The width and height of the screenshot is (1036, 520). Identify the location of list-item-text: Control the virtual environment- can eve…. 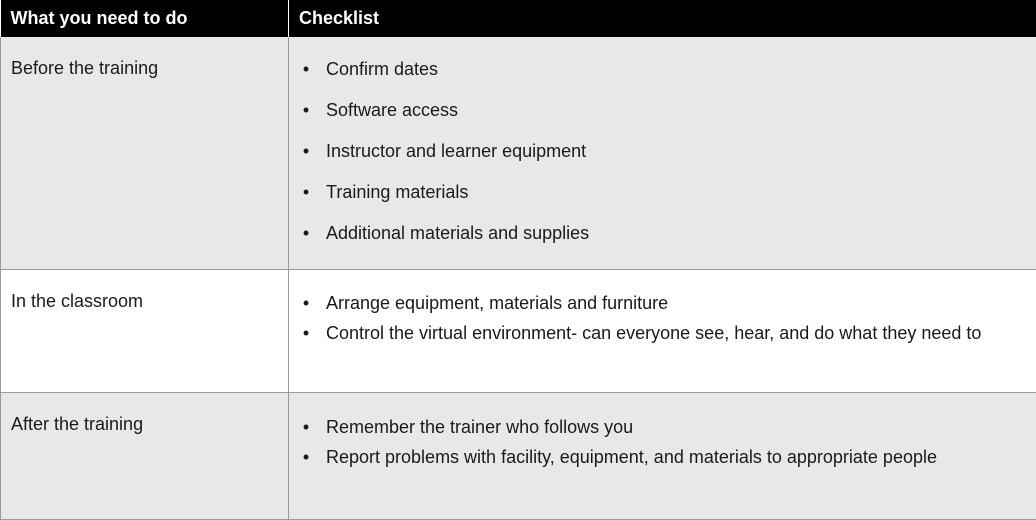
(653, 333).